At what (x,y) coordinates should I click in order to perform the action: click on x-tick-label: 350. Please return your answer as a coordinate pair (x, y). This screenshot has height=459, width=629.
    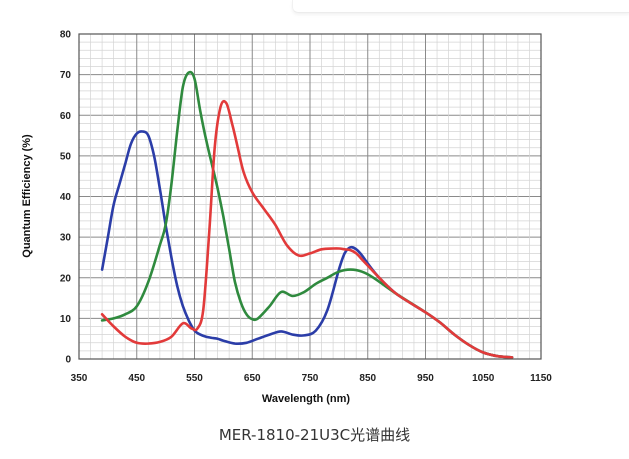
    Looking at the image, I should click on (79, 378).